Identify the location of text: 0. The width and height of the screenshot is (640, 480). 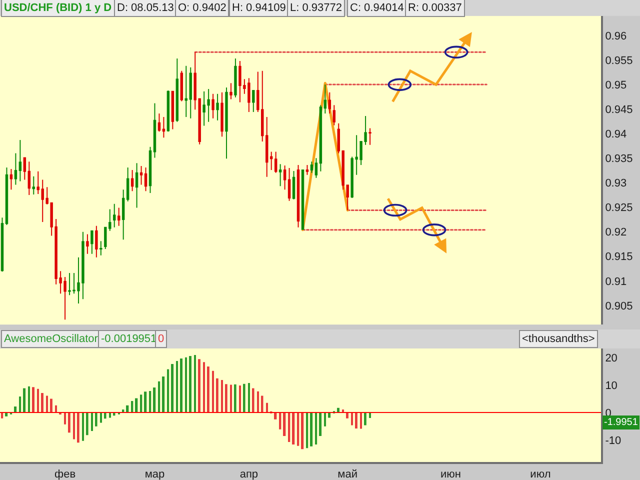
(161, 339).